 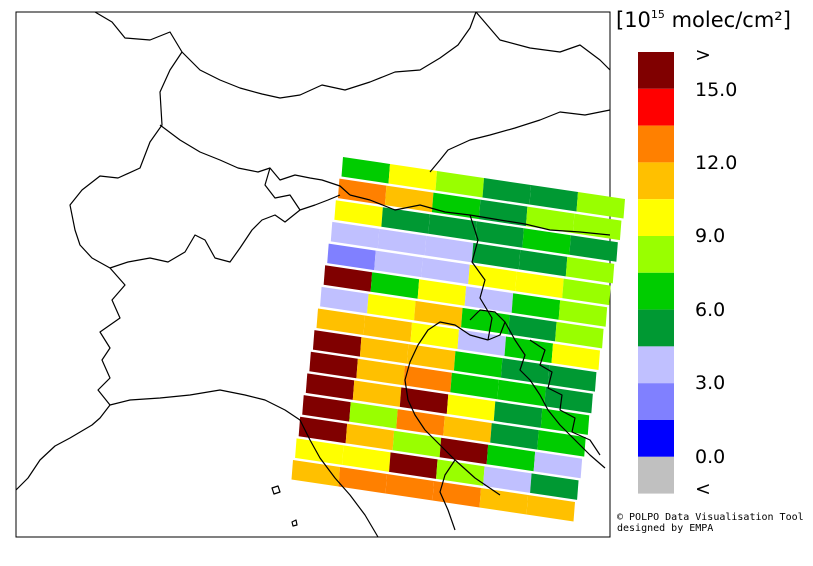 What do you see at coordinates (294, 523) in the screenshot?
I see `island-small` at bounding box center [294, 523].